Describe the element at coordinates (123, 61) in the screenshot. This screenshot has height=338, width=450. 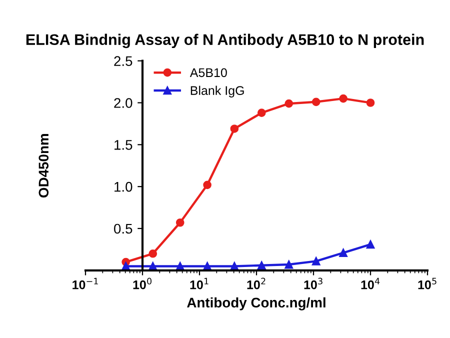
I see `y-tick-label: 2.5` at that location.